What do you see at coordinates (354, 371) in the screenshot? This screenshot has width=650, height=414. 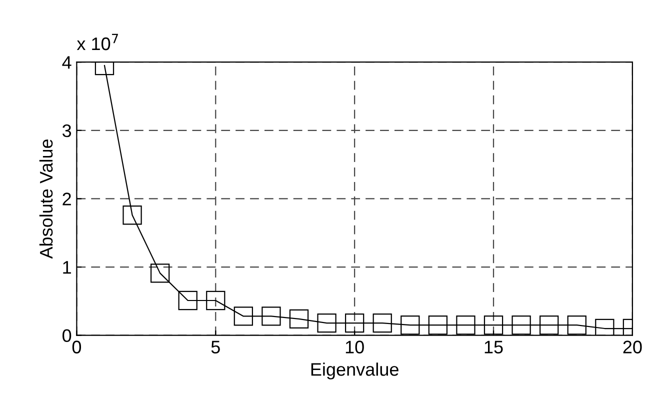 I see `x-axis-title: Eigenvalue` at bounding box center [354, 371].